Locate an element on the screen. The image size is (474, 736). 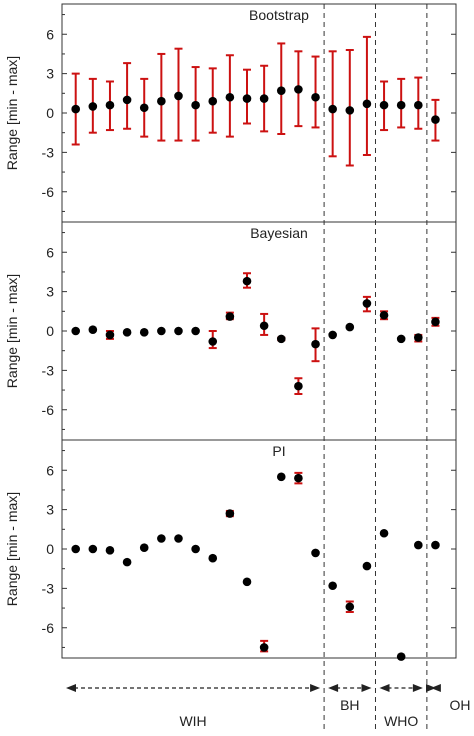
panel-title: Bayesian is located at coordinates (279, 233).